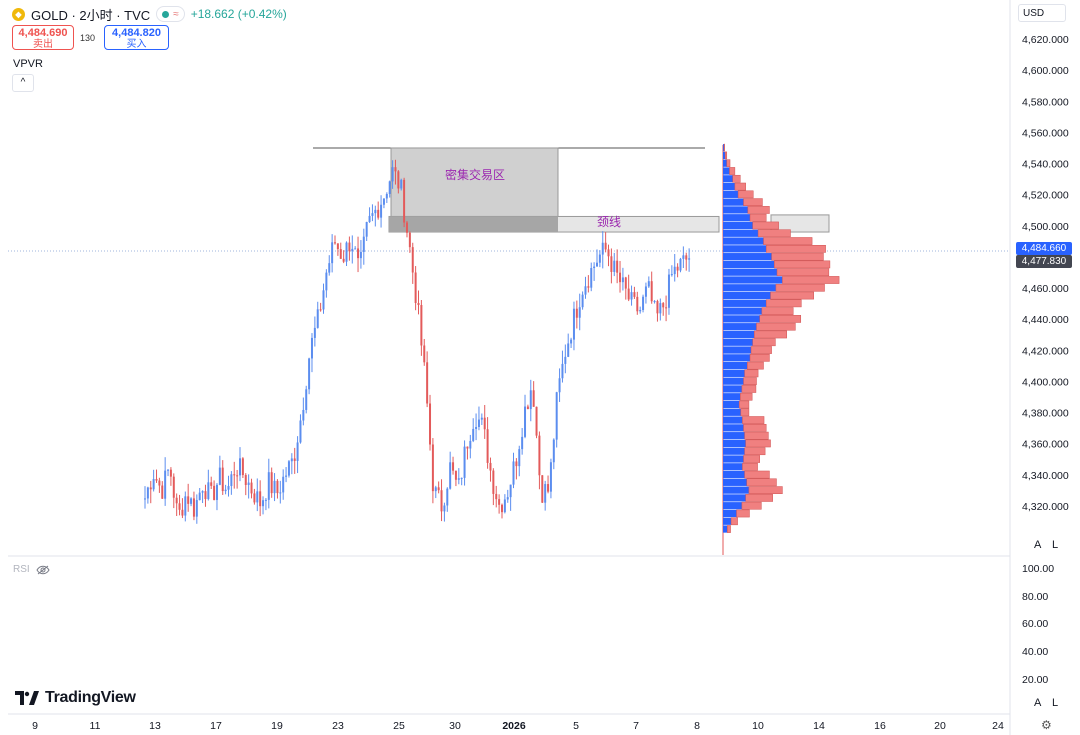 This screenshot has height=735, width=1080. Describe the element at coordinates (781, 349) in the screenshot. I see `volume-profile-layer` at that location.